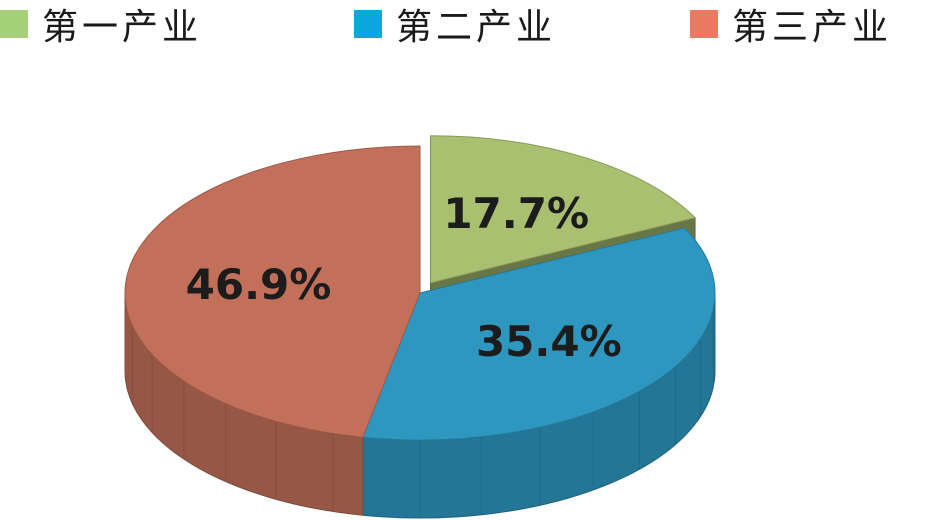  I want to click on pie-label-secondary: 35.4%, so click(549, 341).